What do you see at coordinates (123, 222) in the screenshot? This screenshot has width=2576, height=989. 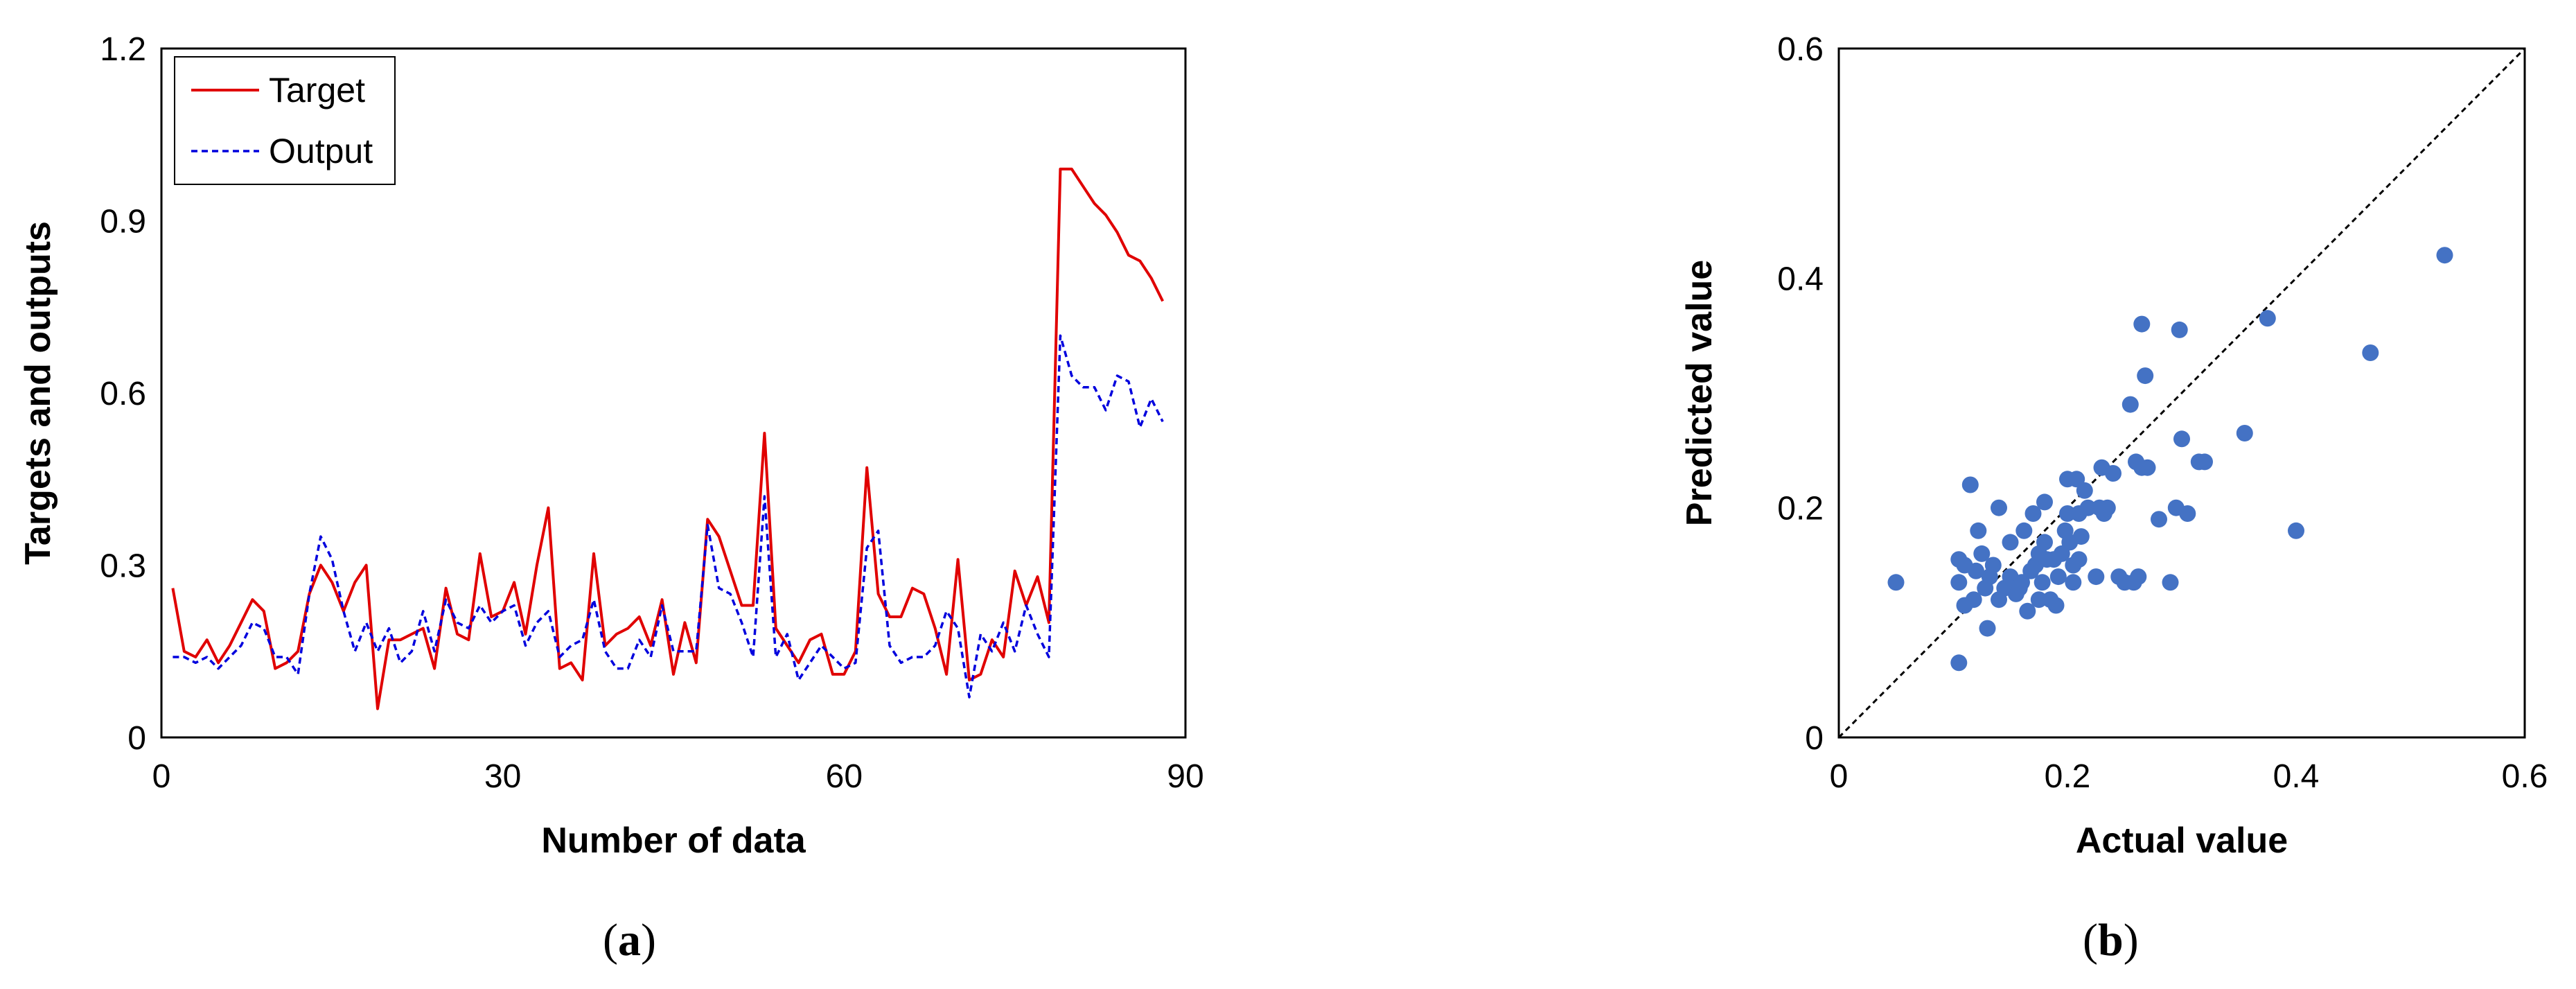 I see `line-chart-y-tick-label: 0.9` at bounding box center [123, 222].